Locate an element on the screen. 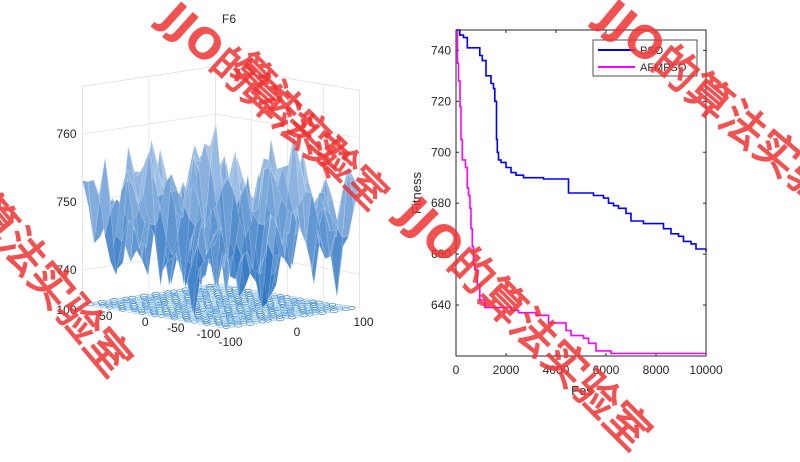  x-tick-label: -100 is located at coordinates (230, 342).